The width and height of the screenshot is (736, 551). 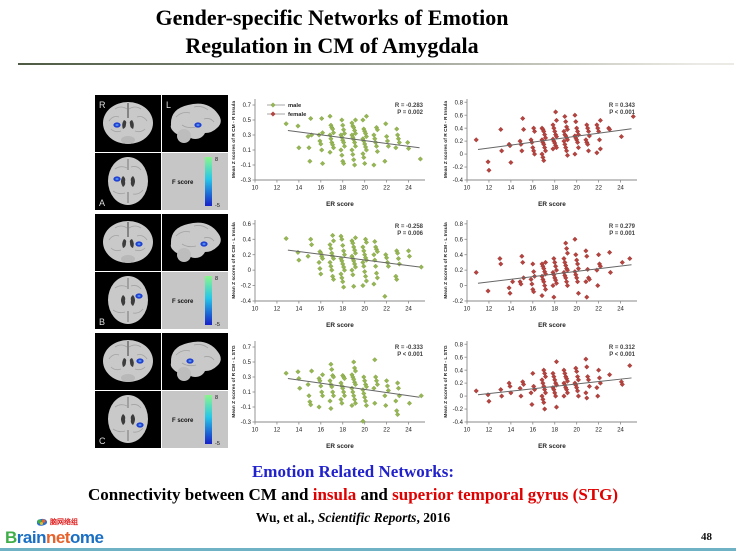 What do you see at coordinates (168, 105) in the screenshot?
I see `orientation-label: L` at bounding box center [168, 105].